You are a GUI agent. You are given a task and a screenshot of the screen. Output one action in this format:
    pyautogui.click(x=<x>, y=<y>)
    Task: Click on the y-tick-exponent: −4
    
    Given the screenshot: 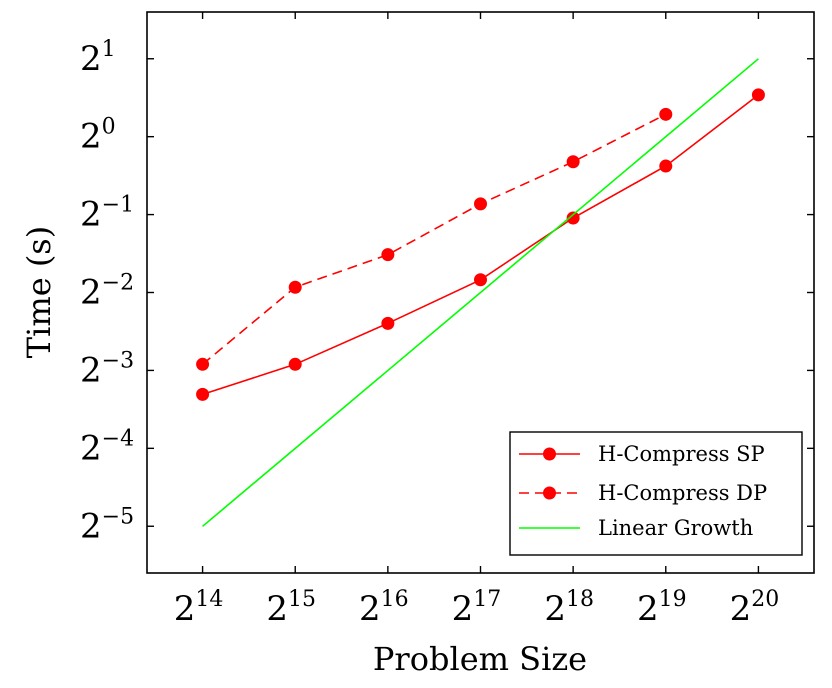 What is the action you would take?
    pyautogui.click(x=118, y=438)
    